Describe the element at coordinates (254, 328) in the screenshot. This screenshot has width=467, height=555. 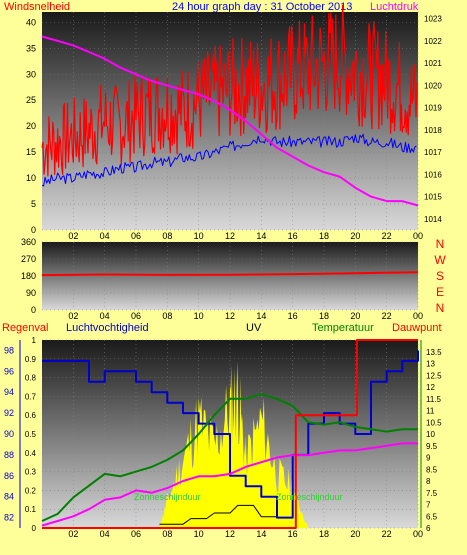
I see `uv-label: UV` at that location.